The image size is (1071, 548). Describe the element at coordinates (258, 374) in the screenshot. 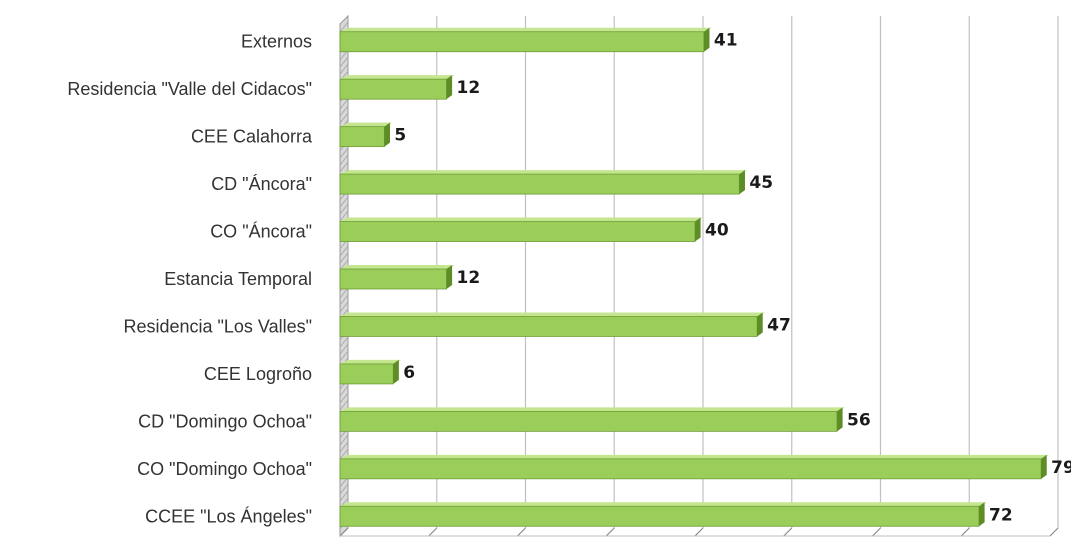

I see `category-label: CEE Logroño` at that location.